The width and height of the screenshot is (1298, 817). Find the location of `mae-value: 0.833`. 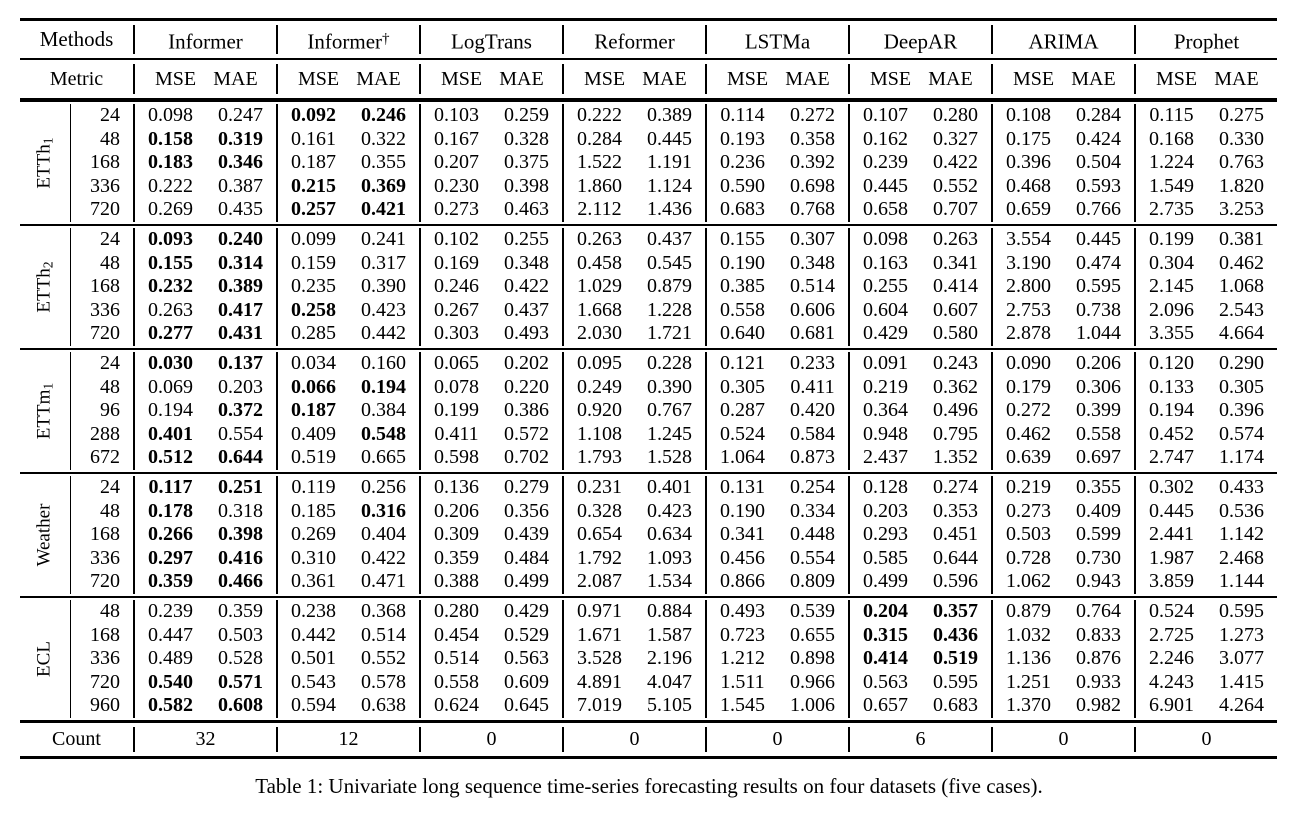

mae-value: 0.833 is located at coordinates (1098, 634).